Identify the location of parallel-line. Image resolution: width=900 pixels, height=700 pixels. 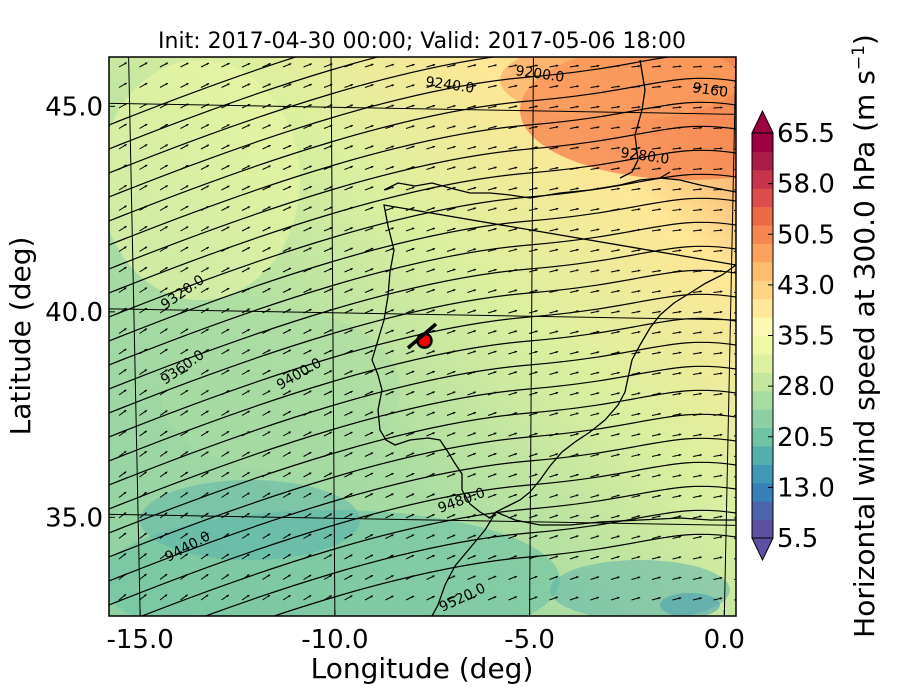
(422, 108).